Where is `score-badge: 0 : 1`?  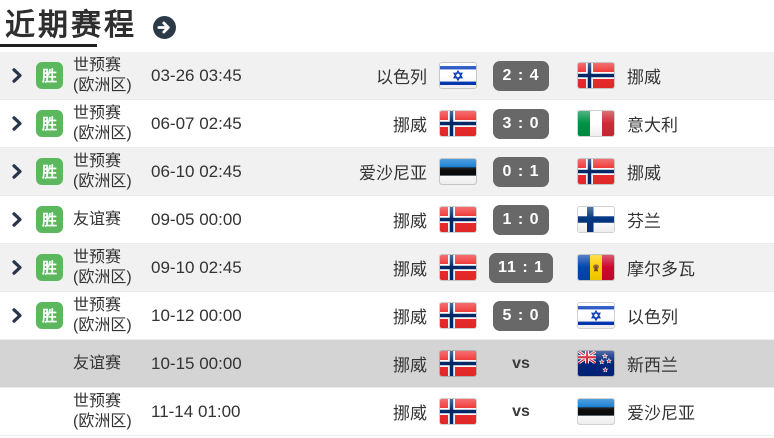
score-badge: 0 : 1 is located at coordinates (521, 171).